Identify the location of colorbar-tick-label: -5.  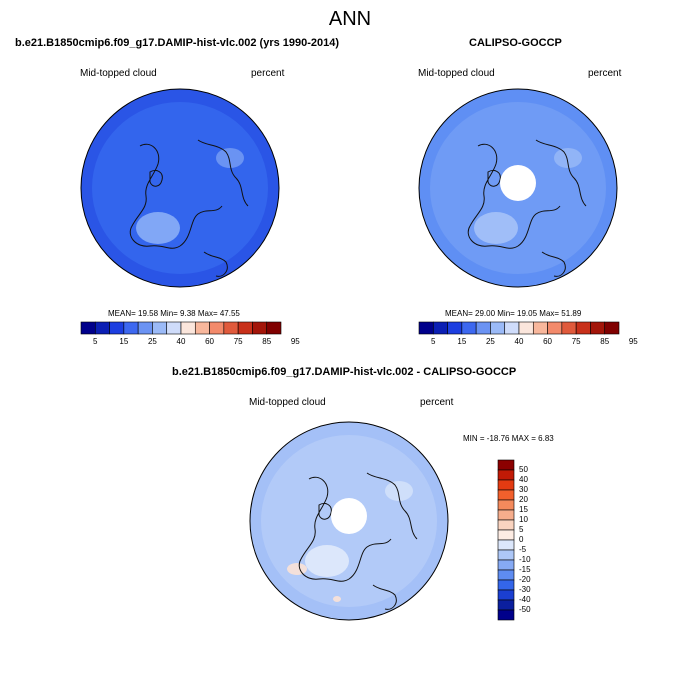
(523, 549).